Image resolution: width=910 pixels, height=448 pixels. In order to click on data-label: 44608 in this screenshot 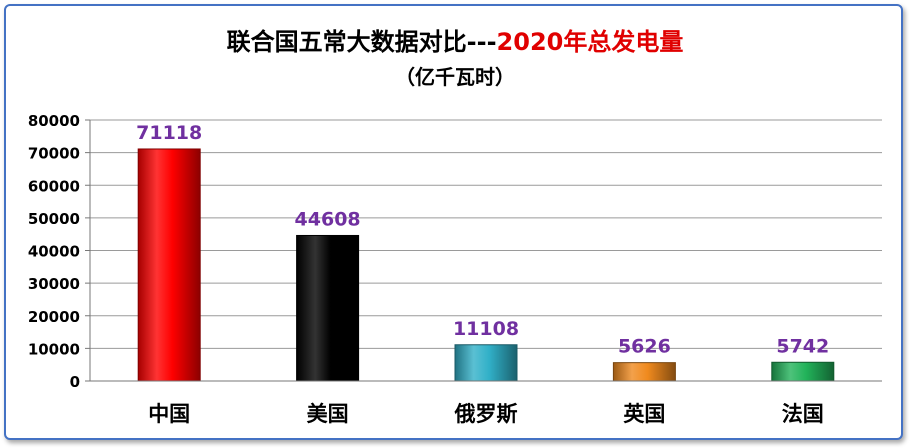, I will do `click(328, 219)`.